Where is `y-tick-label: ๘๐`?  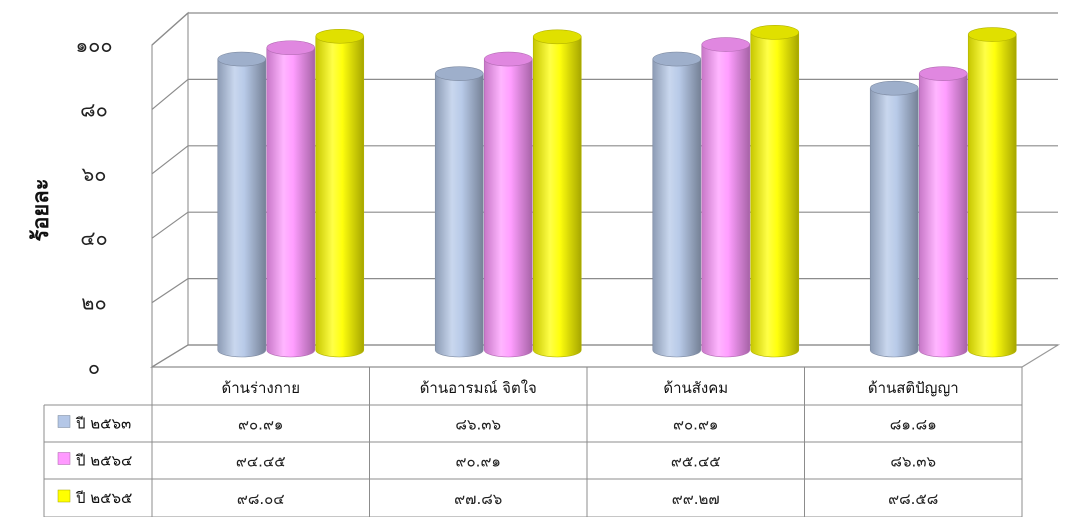
y-tick-label: ๘๐ is located at coordinates (94, 109).